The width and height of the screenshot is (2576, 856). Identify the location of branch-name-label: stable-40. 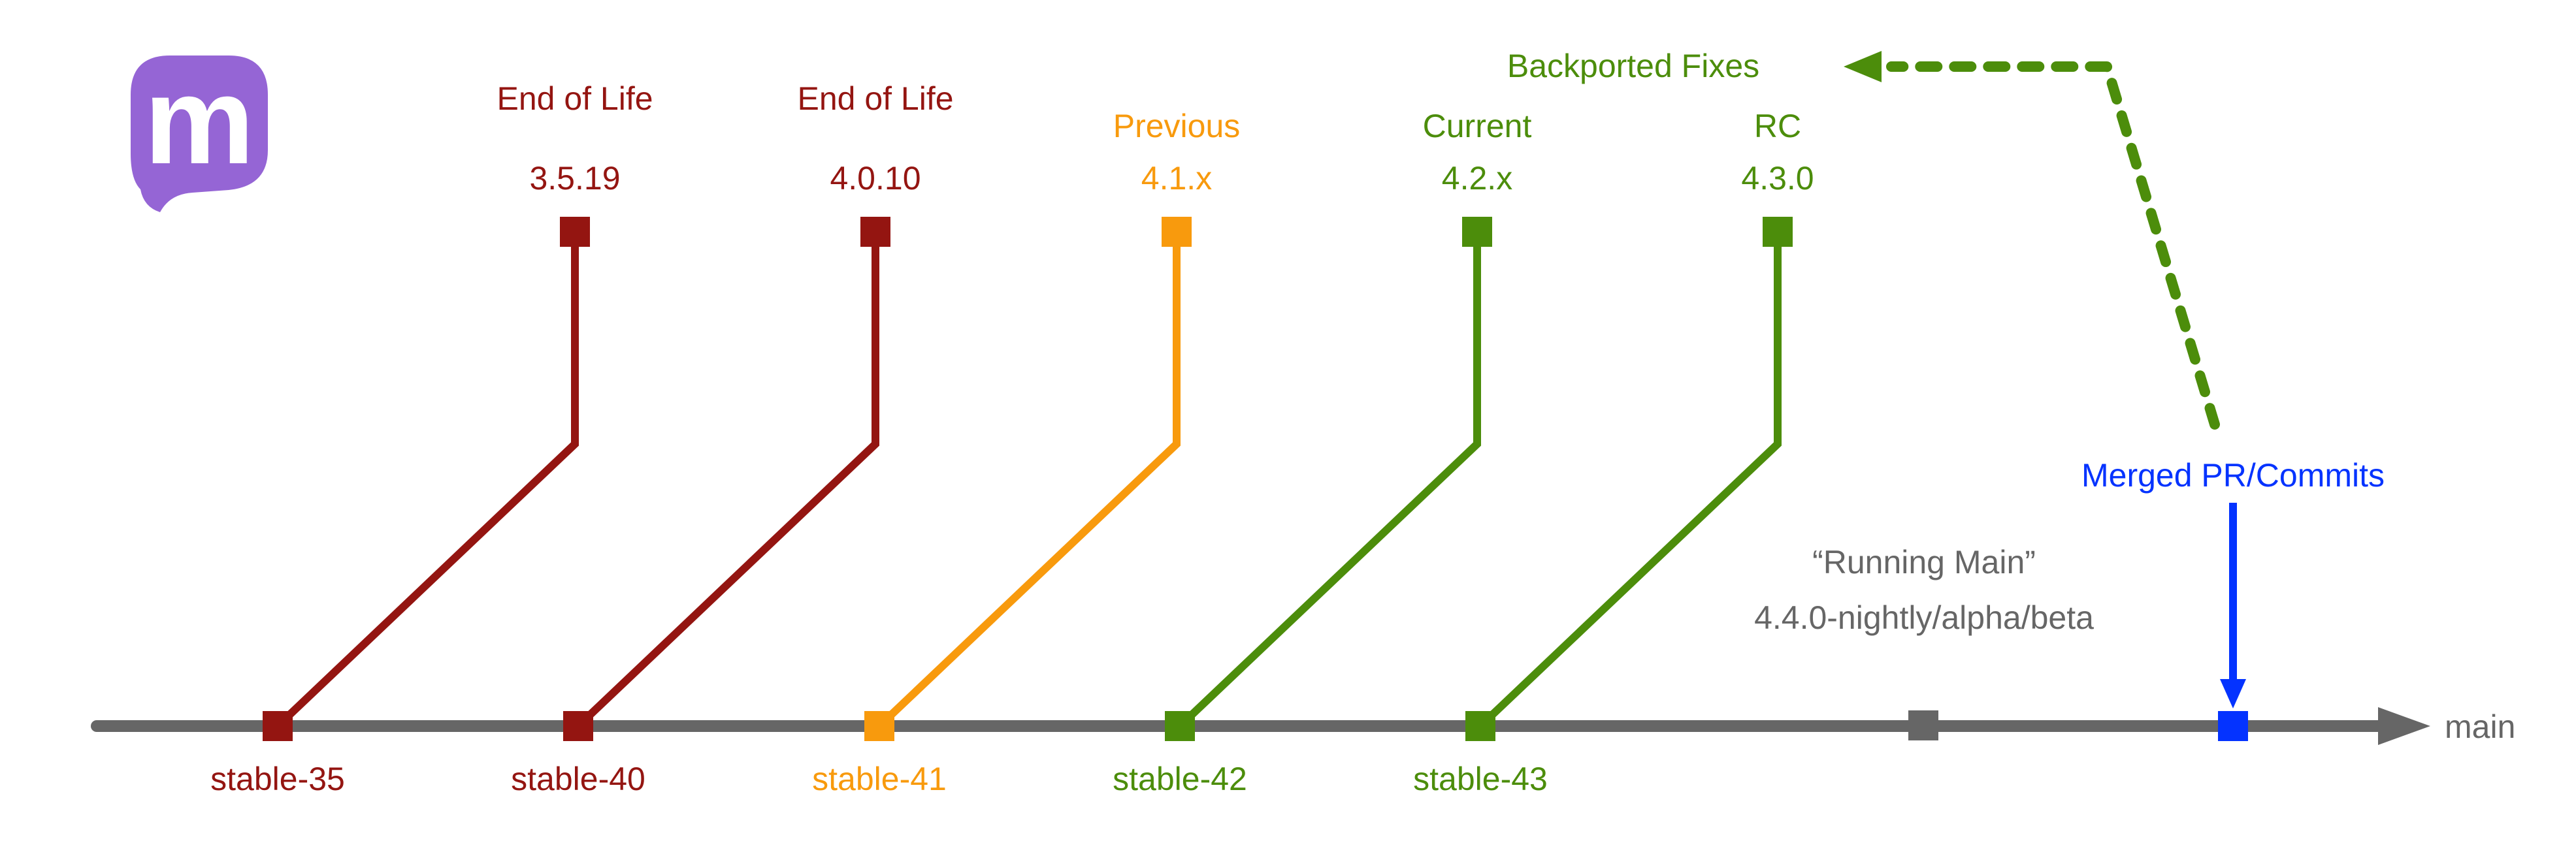
(578, 779).